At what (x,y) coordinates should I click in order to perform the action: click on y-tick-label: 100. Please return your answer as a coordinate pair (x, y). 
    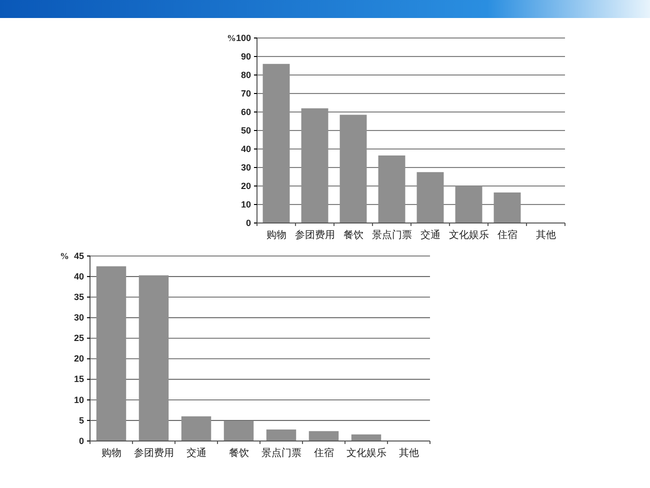
    Looking at the image, I should click on (243, 37).